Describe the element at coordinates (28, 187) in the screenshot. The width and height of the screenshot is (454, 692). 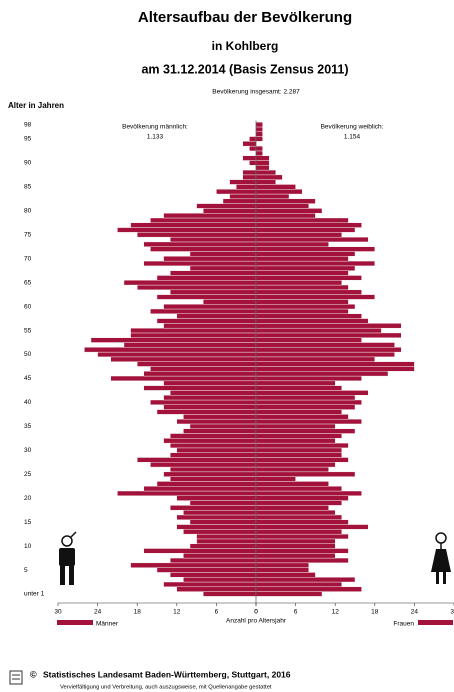
I see `y-tick-label: 85` at that location.